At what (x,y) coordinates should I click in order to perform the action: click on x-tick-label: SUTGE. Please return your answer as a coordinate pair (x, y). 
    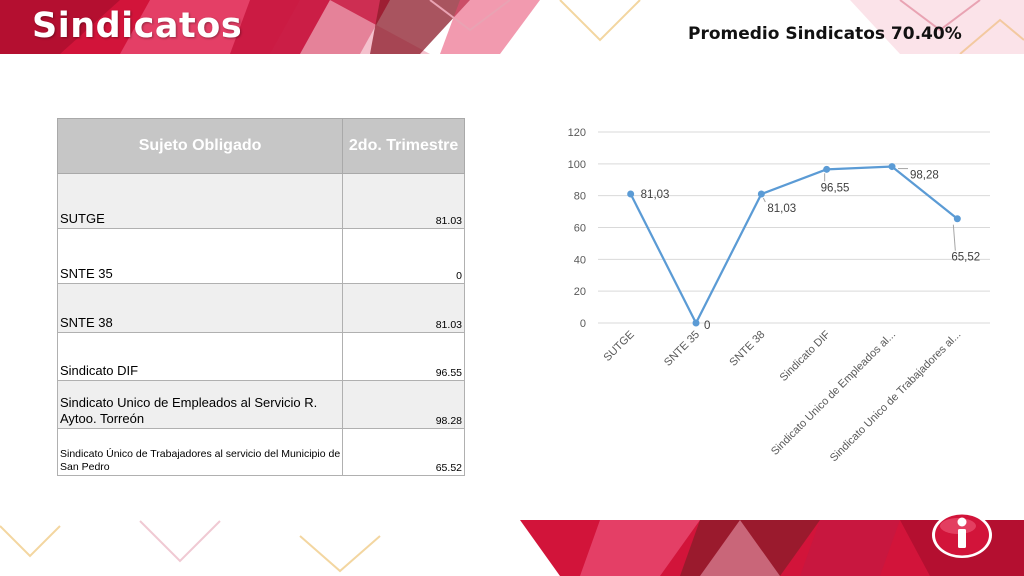
    Looking at the image, I should click on (618, 346).